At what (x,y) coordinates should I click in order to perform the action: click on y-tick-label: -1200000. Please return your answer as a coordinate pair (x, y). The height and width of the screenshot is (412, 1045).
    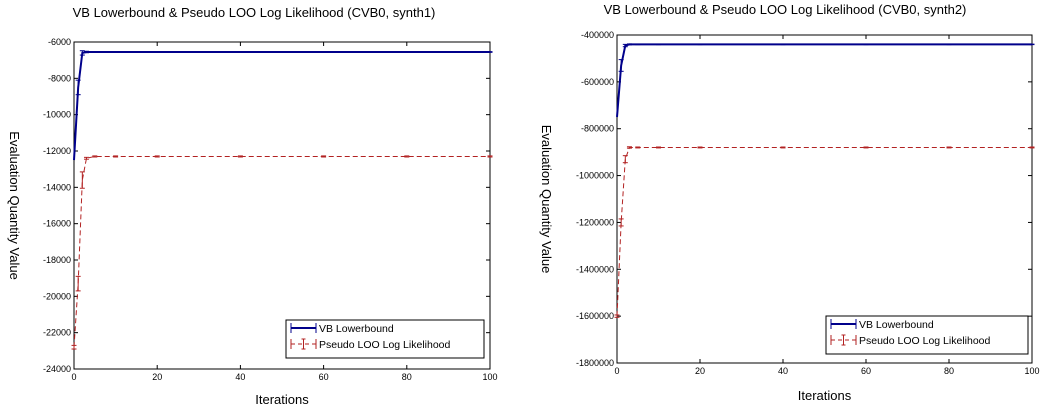
    Looking at the image, I should click on (595, 222).